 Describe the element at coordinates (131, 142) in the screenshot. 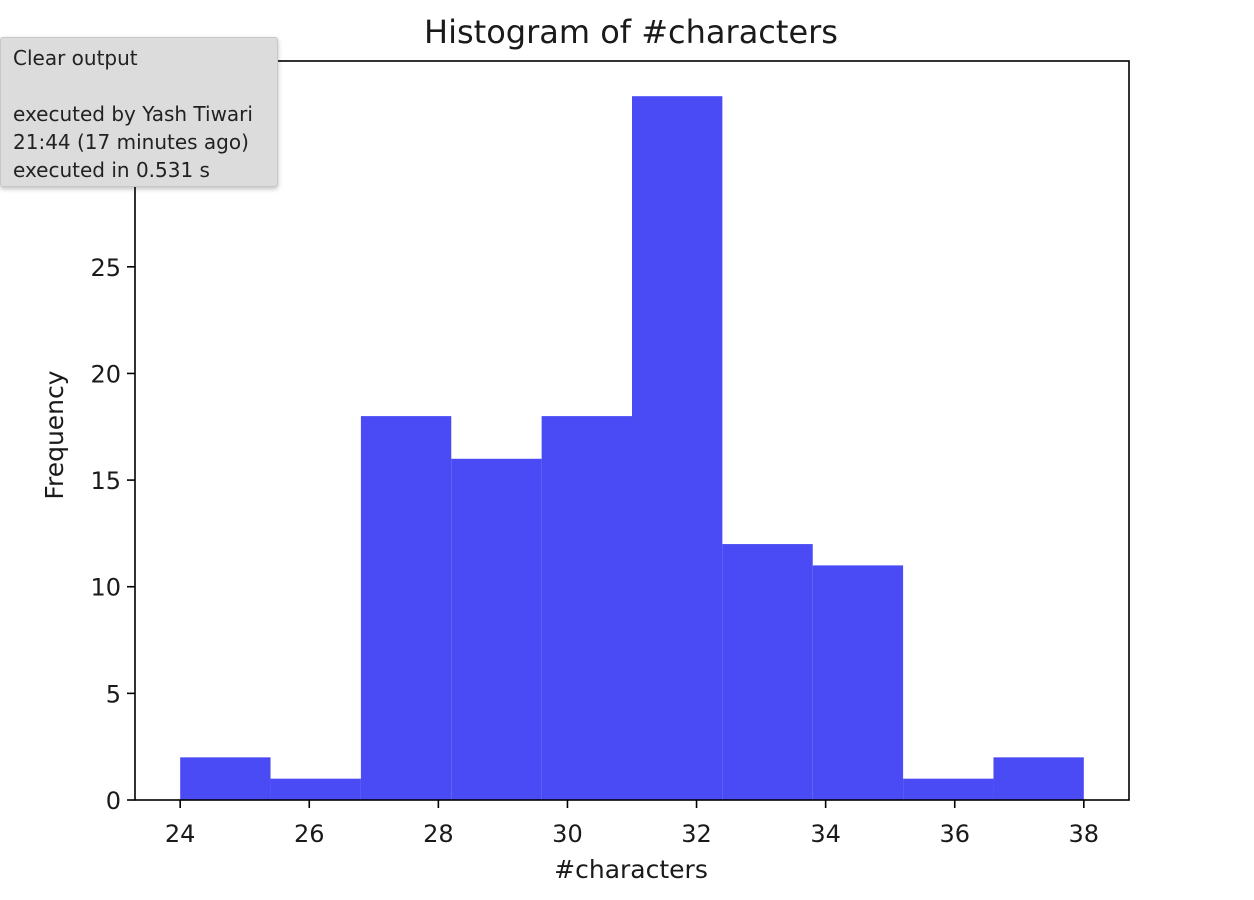

I see `executed-time-text: 21:44 (17 minutes ago)` at that location.